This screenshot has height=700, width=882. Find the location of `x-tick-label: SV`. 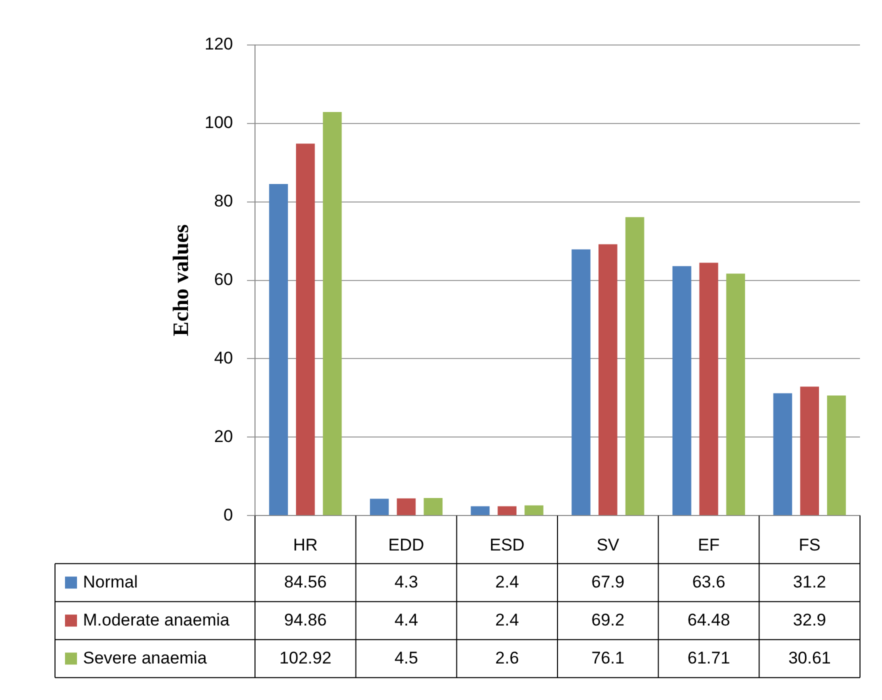

x-tick-label: SV is located at coordinates (608, 544).